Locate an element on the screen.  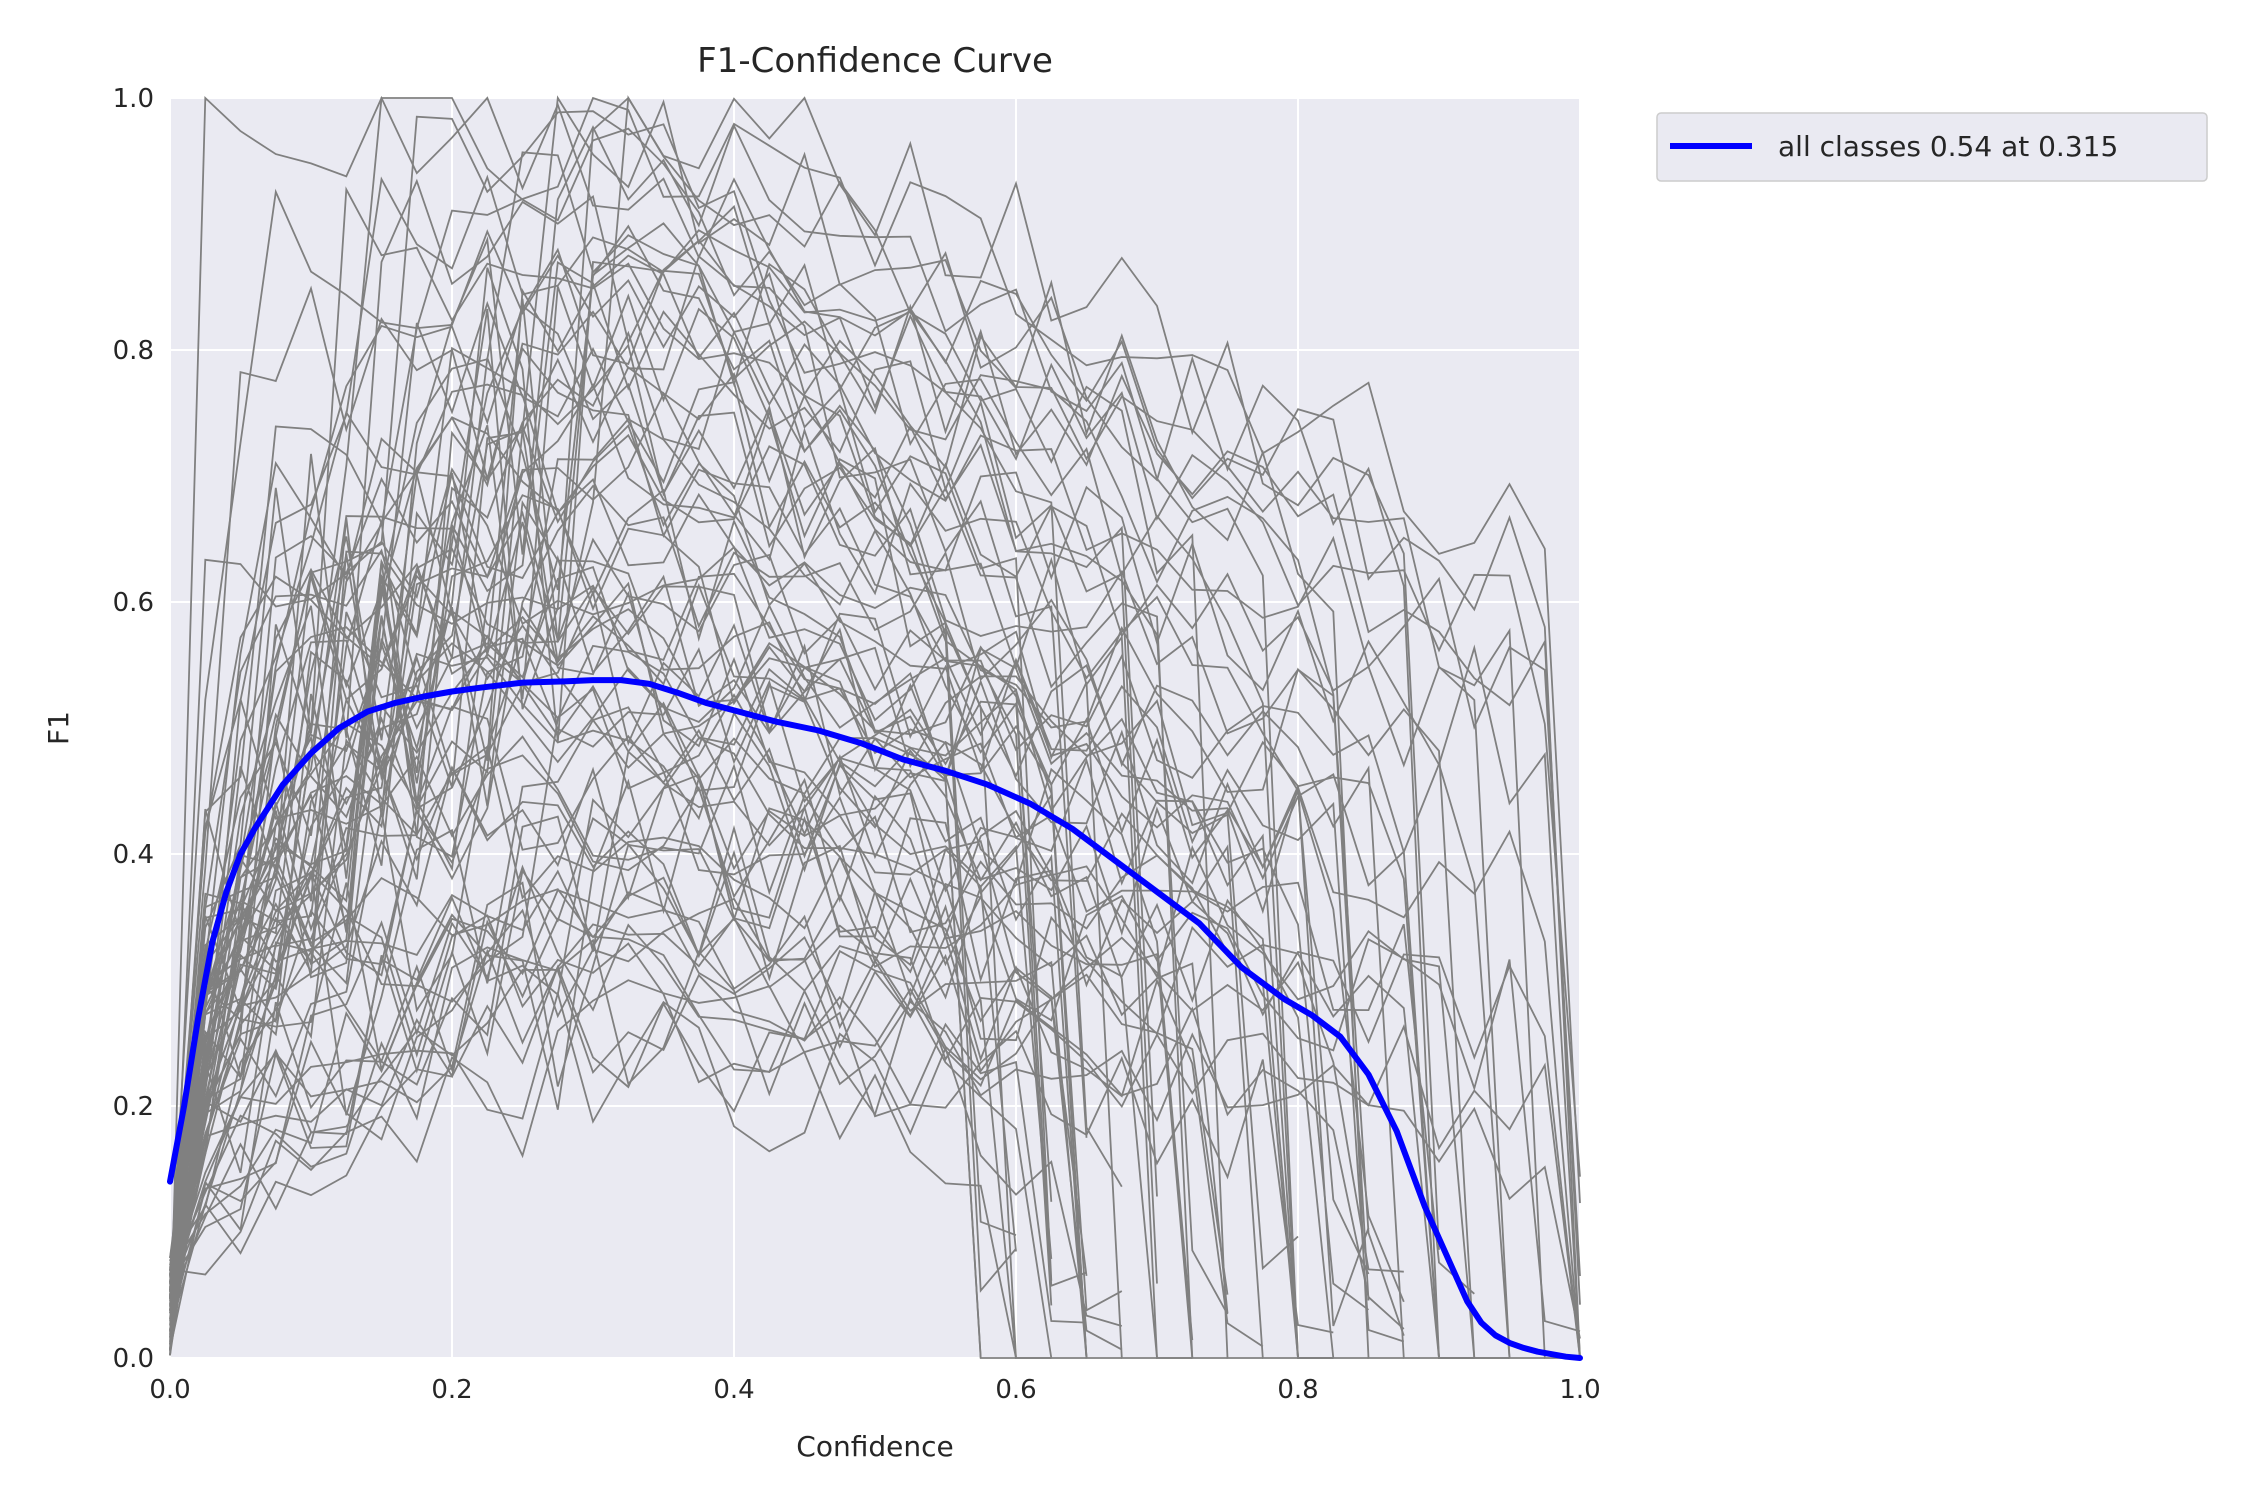
y-tick-label: 1.0 is located at coordinates (133, 99).